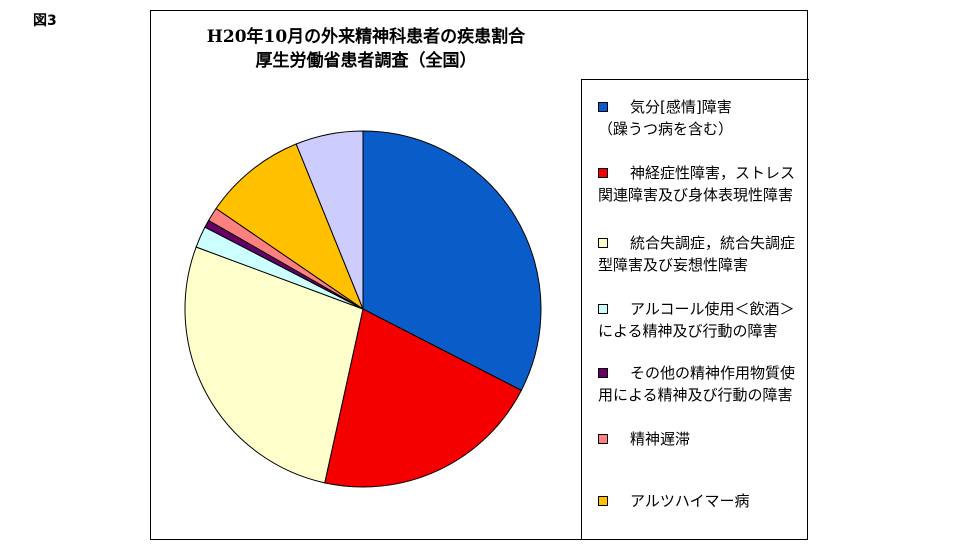 This screenshot has width=960, height=550. I want to click on legend-label-0: 気分[感情]障害 （躁うつ病を含む）, so click(666, 118).